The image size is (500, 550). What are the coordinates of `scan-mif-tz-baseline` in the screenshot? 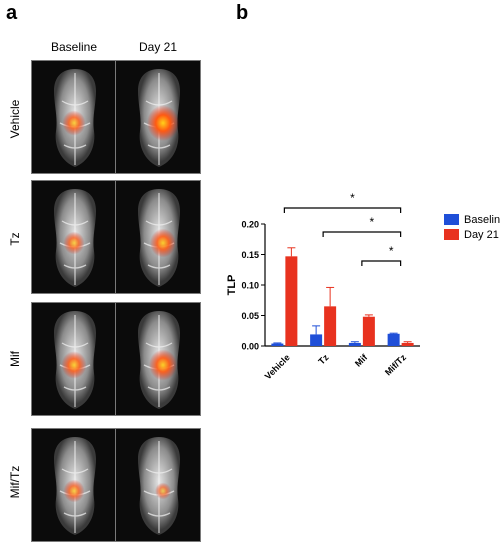 It's located at (74, 485).